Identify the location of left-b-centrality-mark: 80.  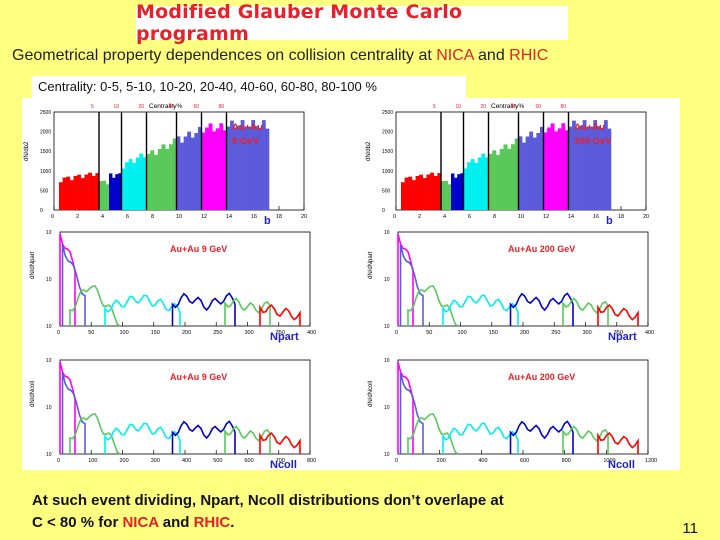
(222, 107).